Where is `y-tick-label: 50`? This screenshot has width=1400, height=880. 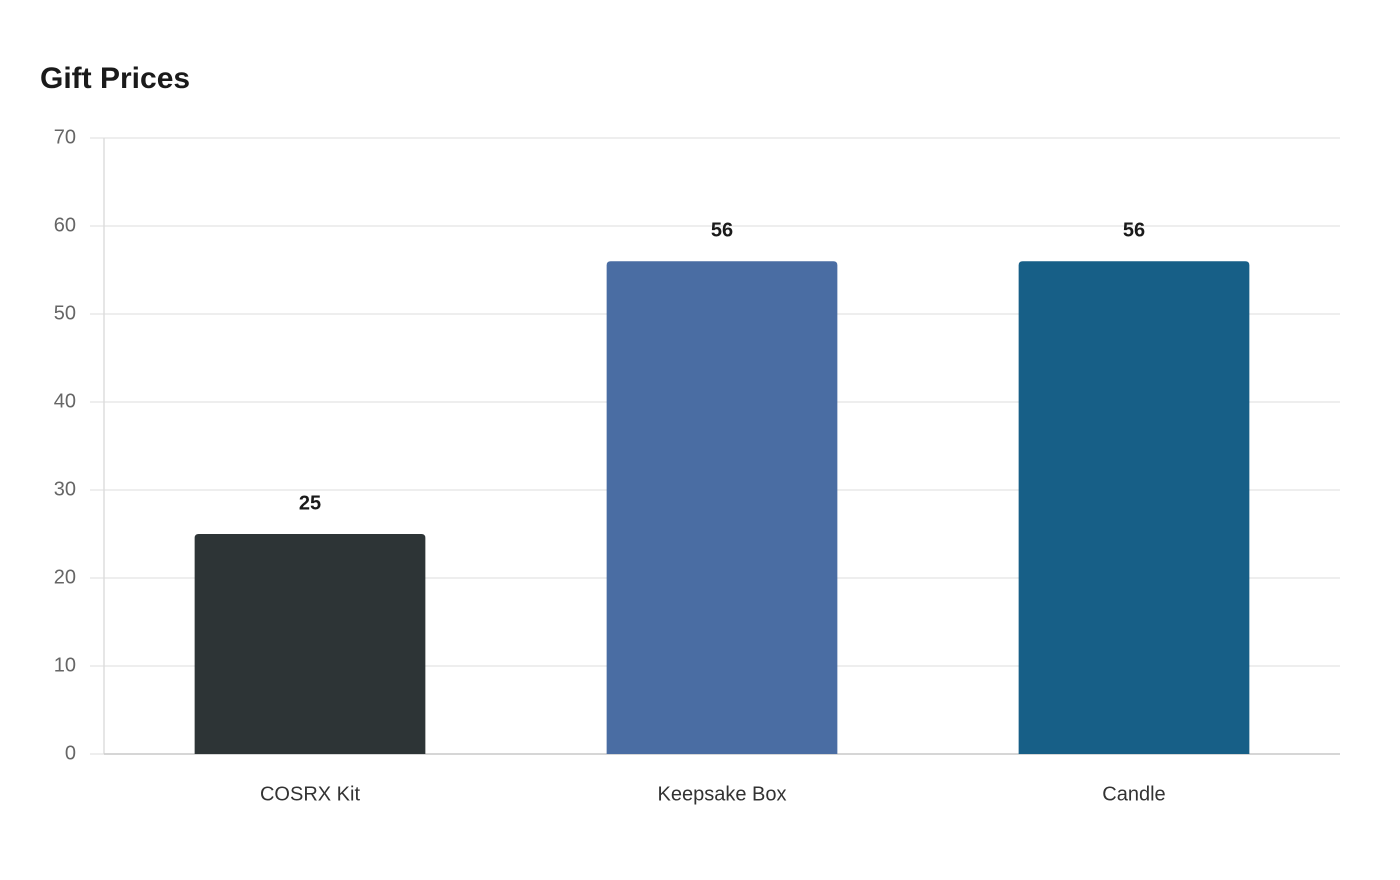 y-tick-label: 50 is located at coordinates (65, 313).